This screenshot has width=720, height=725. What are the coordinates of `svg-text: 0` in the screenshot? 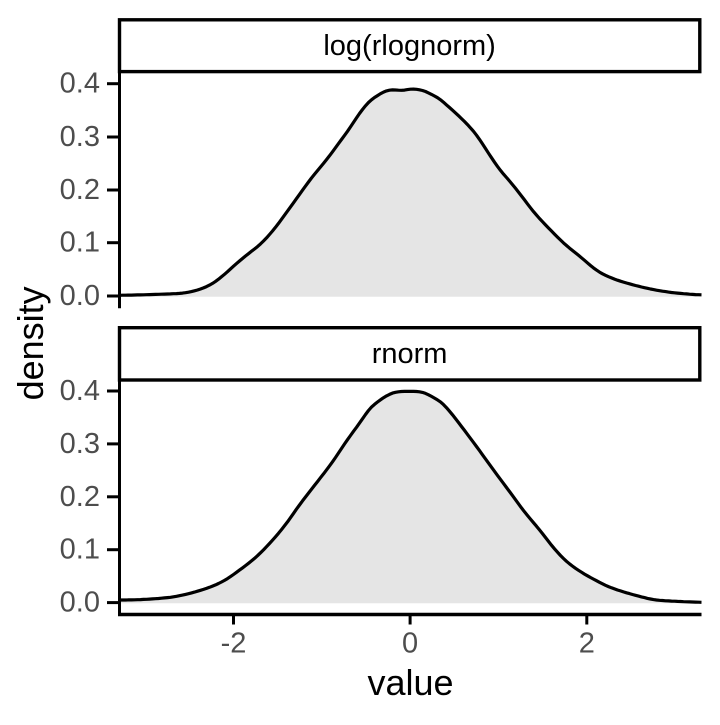 It's located at (410, 644).